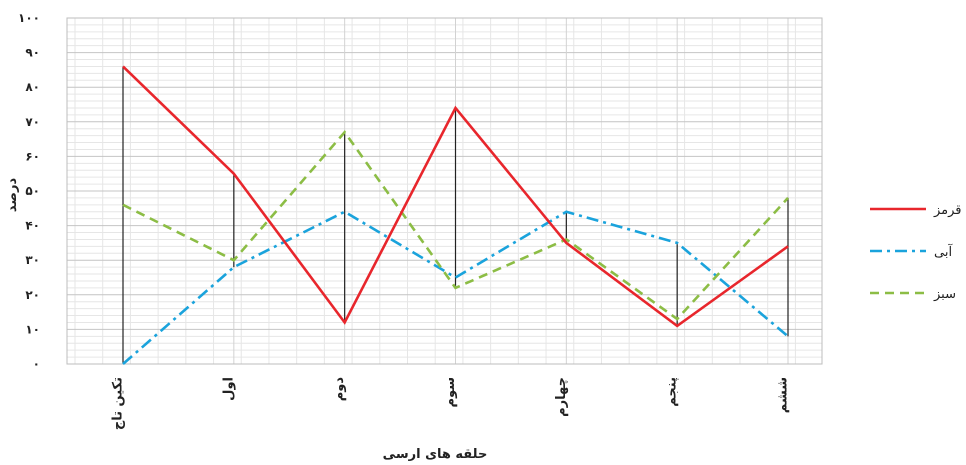 Image resolution: width=966 pixels, height=465 pixels. I want to click on x-tick-label: تکین تاج, so click(118, 403).